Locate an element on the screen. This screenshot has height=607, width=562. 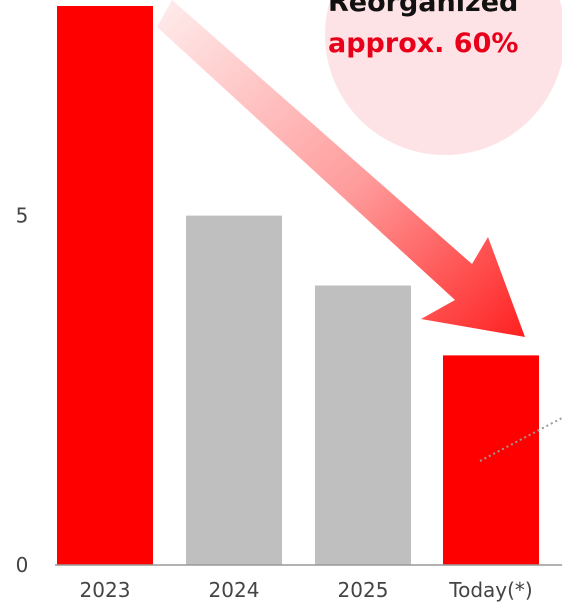
bar-today is located at coordinates (491, 460).